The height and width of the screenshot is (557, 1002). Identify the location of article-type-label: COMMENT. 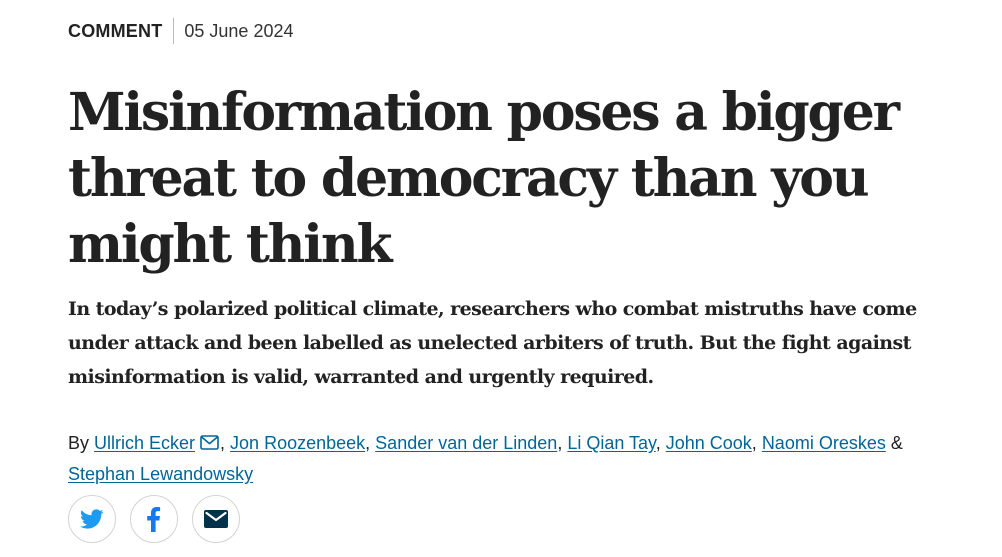
(115, 30).